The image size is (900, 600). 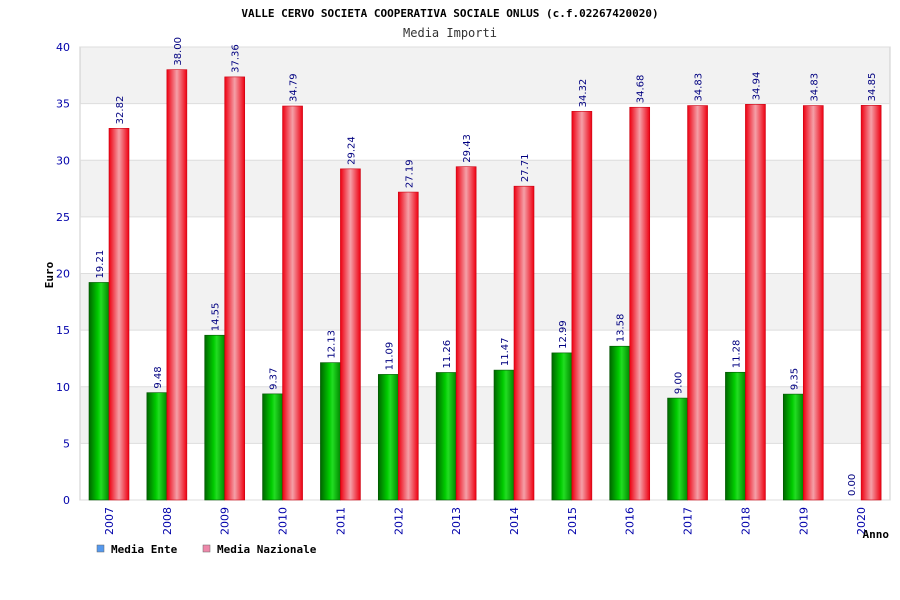 I want to click on x-tick-label: 2010, so click(x=283, y=521).